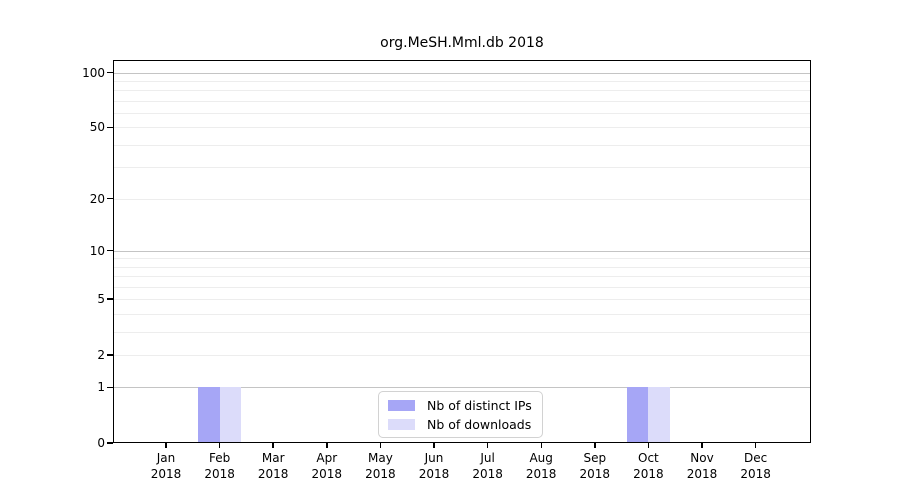  Describe the element at coordinates (541, 466) in the screenshot. I see `x-tick-label-aug: Aug 2018` at that location.